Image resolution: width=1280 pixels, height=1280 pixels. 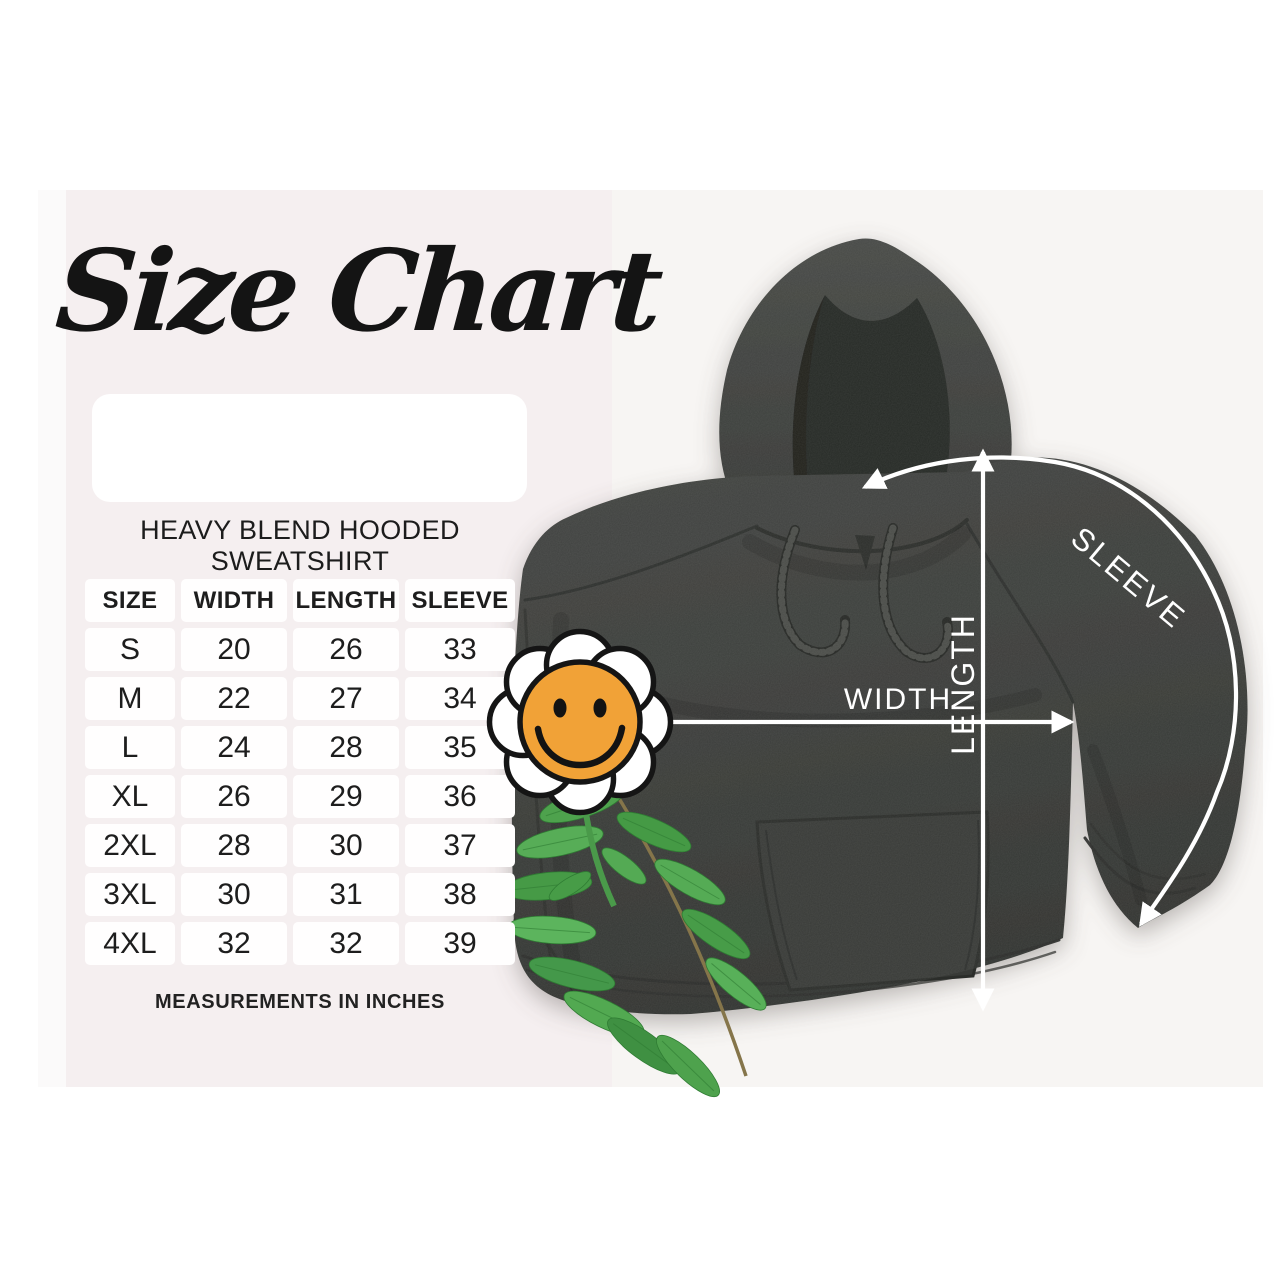 I want to click on product-name-line1: HEAVY BLEND HOODED, so click(x=300, y=530).